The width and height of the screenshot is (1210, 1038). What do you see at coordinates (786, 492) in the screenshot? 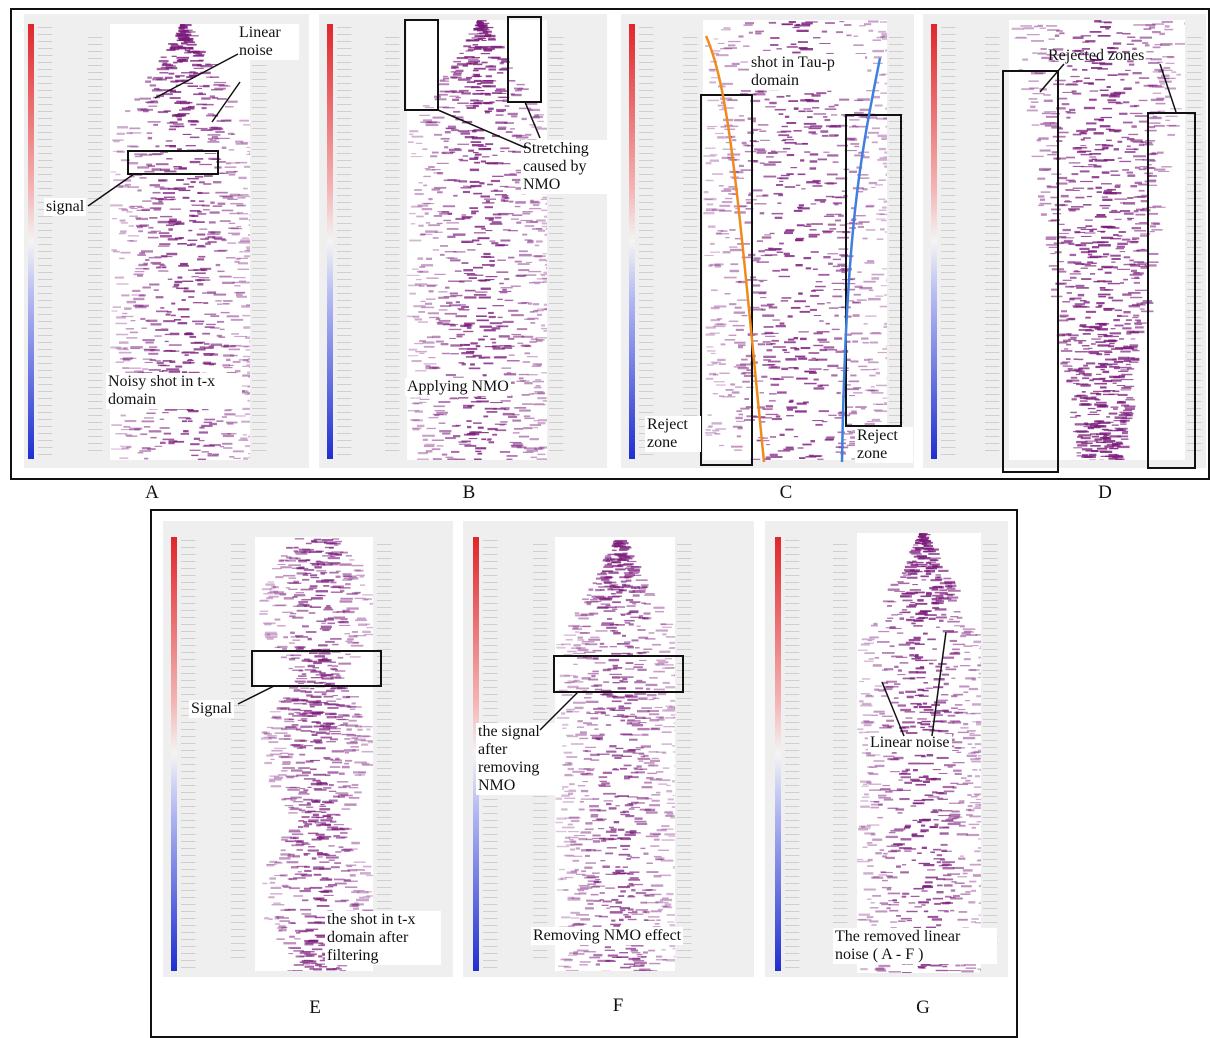
I see `panel-letter: C` at bounding box center [786, 492].